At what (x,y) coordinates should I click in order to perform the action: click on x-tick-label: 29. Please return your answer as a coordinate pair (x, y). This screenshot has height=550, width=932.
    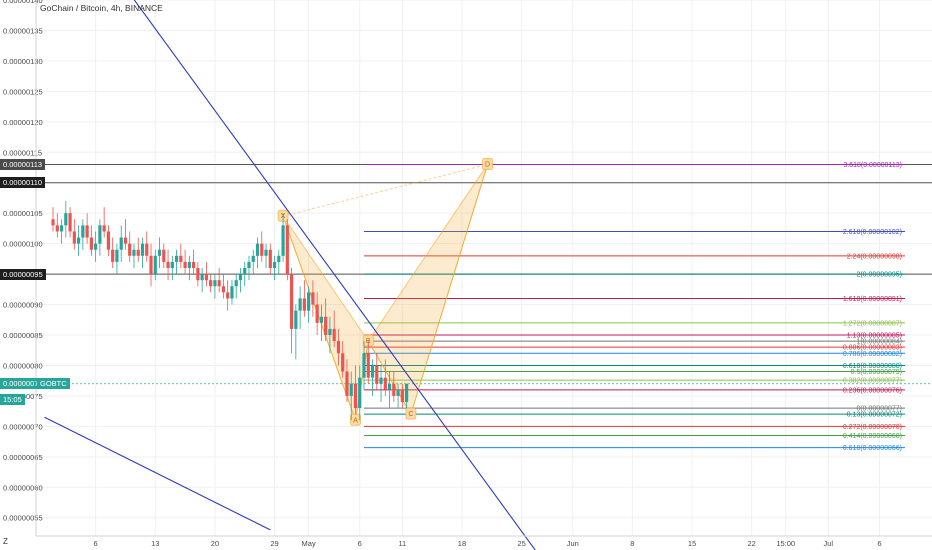
    Looking at the image, I should click on (274, 543).